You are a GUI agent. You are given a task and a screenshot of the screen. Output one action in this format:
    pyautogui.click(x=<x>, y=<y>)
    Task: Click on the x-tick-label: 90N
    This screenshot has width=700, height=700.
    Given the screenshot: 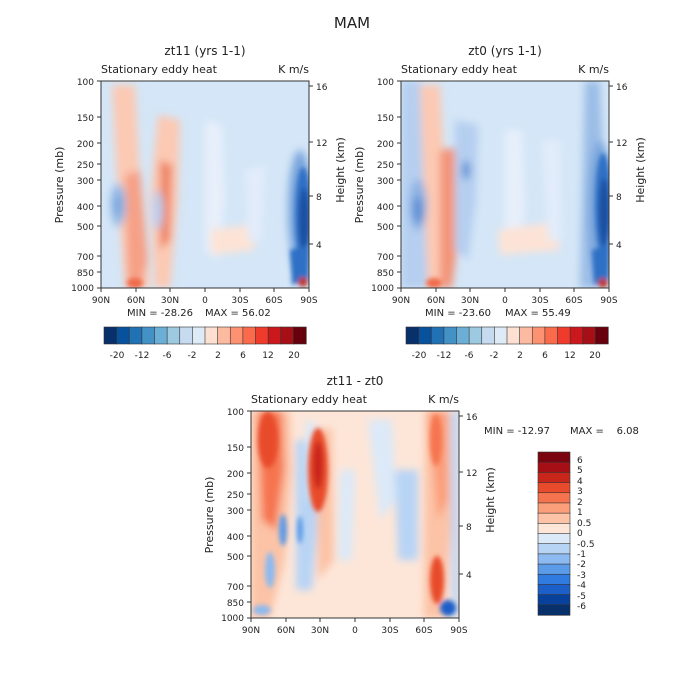 What is the action you would take?
    pyautogui.click(x=101, y=301)
    